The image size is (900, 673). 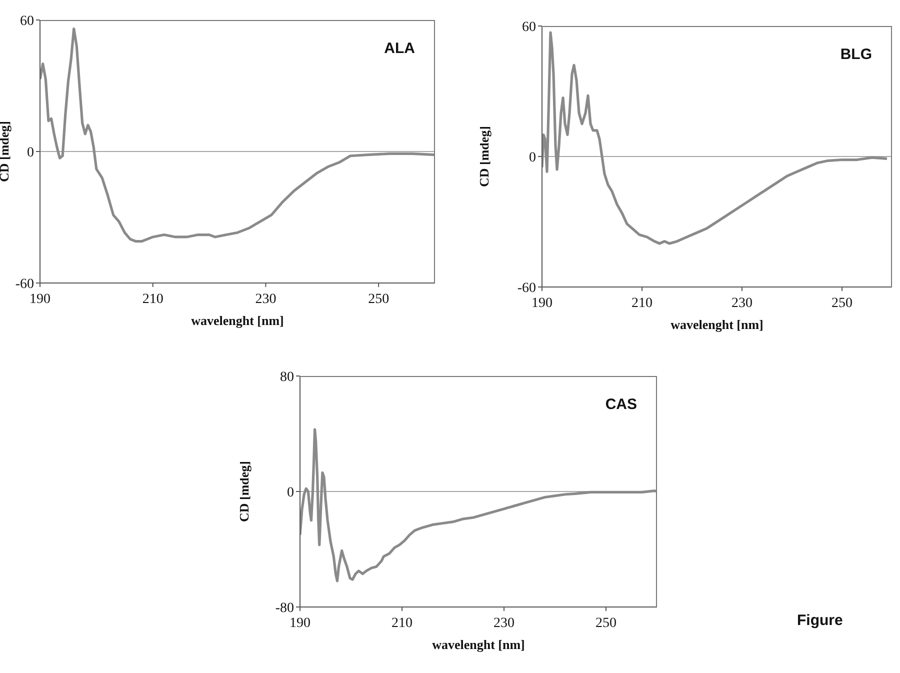 What do you see at coordinates (287, 377) in the screenshot?
I see `y-tick-label: 80` at bounding box center [287, 377].